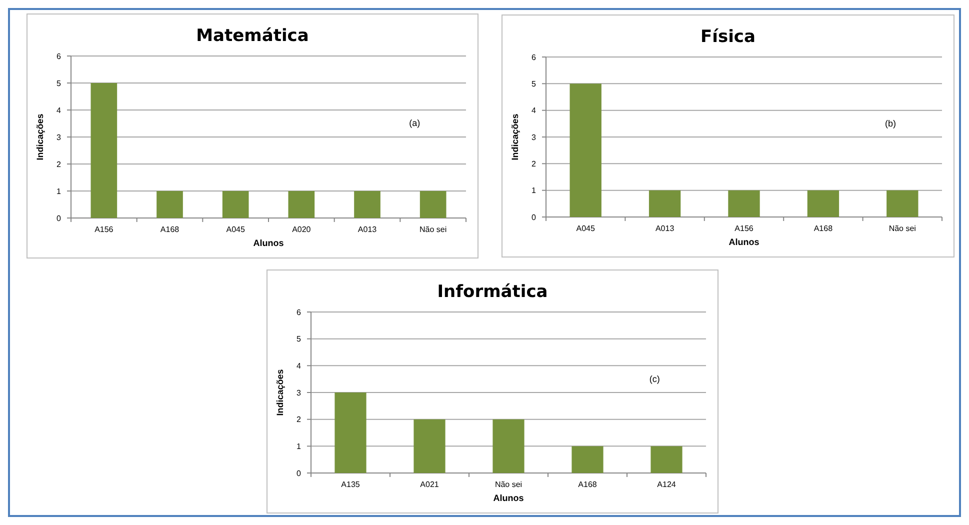 The width and height of the screenshot is (969, 525). I want to click on x-tick-label: A135, so click(350, 484).